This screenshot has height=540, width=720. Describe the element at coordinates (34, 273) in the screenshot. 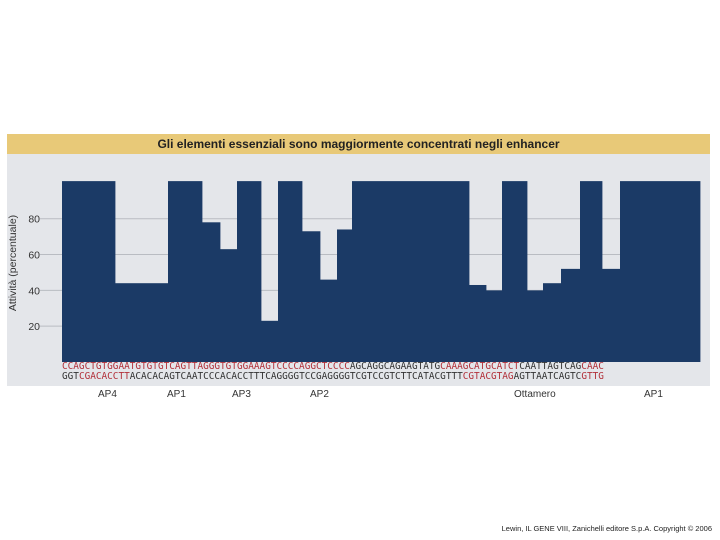

I see `y-axis: 80 60 40 20` at that location.